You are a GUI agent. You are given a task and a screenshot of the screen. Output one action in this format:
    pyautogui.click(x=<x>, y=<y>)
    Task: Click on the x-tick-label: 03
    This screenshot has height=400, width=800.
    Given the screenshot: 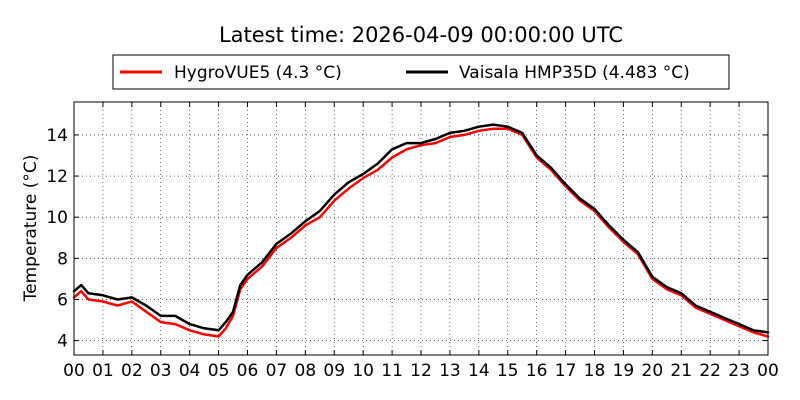 What is the action you would take?
    pyautogui.click(x=161, y=371)
    